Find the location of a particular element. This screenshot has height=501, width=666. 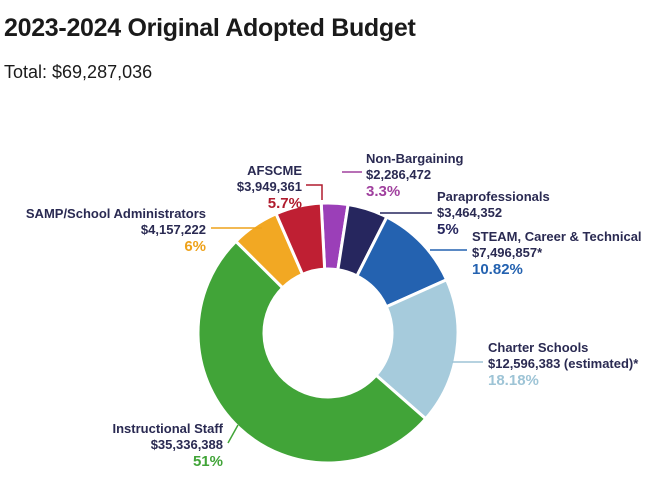

label-value-afscme: $3,949,361 is located at coordinates (269, 186).